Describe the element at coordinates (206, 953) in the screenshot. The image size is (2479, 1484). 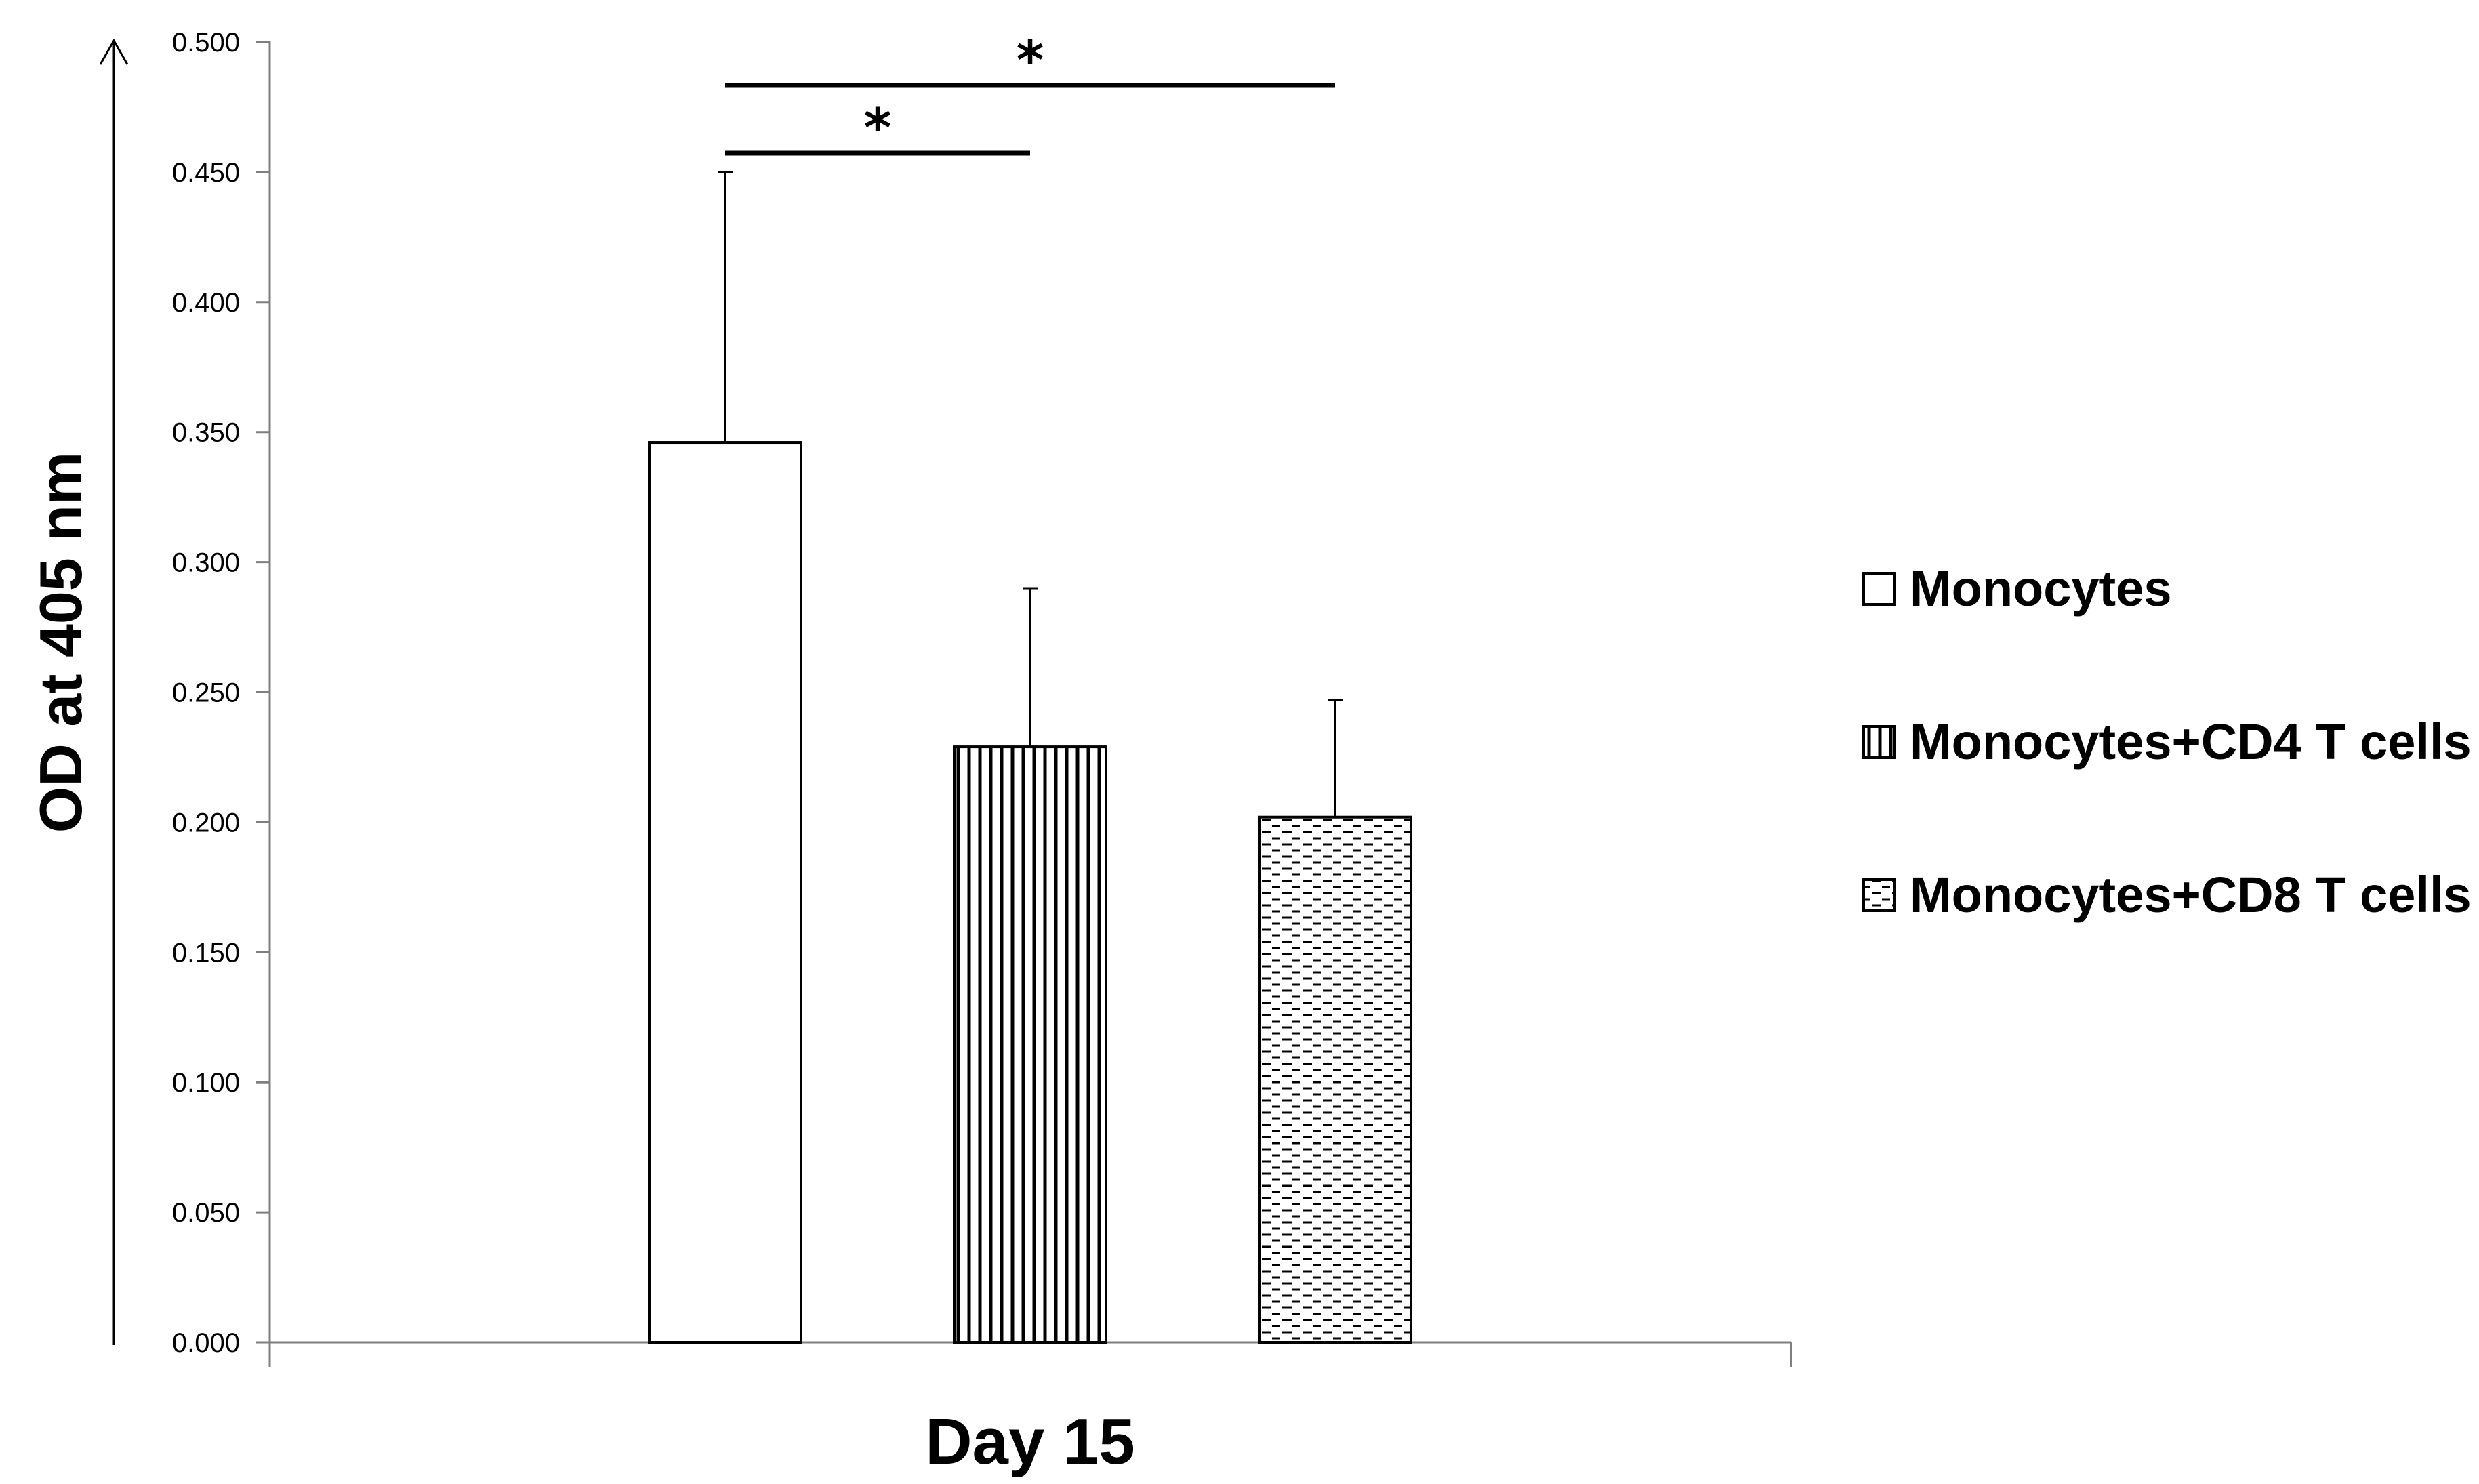
I see `y-tick-label: 0.150` at that location.